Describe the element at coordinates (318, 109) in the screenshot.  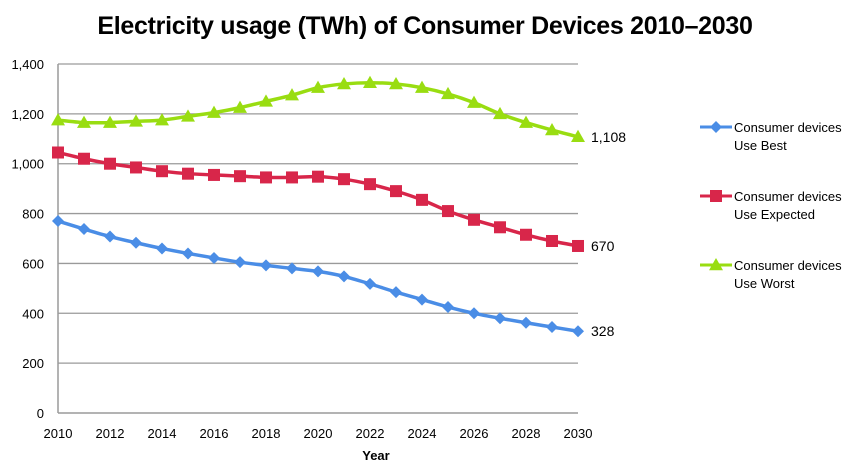
I see `series-triangle` at that location.